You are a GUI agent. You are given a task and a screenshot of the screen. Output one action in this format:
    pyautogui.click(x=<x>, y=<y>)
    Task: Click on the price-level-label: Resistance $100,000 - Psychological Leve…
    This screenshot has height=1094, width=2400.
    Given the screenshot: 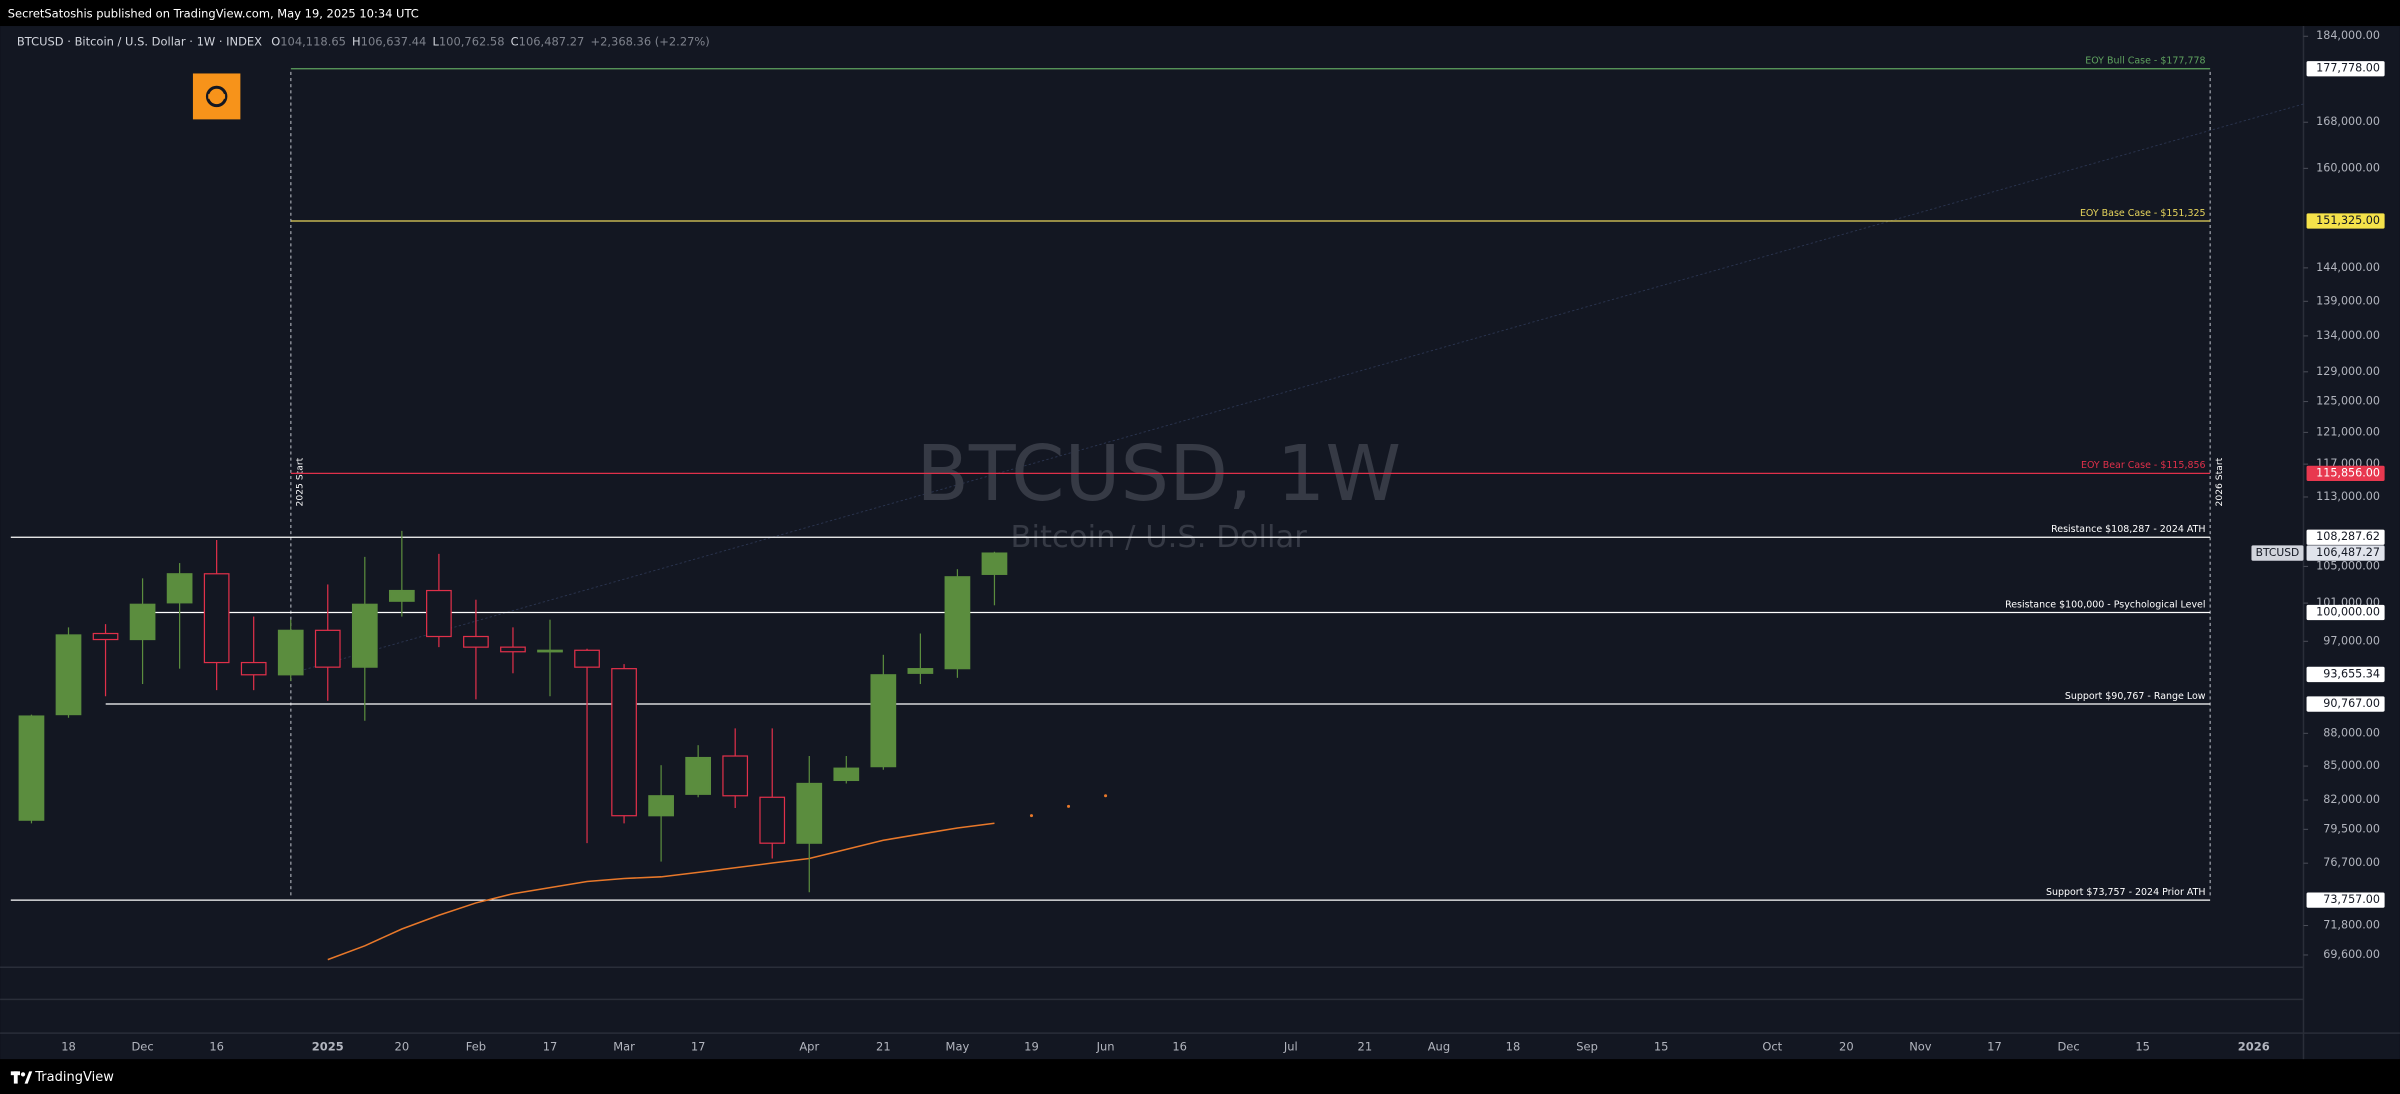 What is the action you would take?
    pyautogui.click(x=2105, y=604)
    